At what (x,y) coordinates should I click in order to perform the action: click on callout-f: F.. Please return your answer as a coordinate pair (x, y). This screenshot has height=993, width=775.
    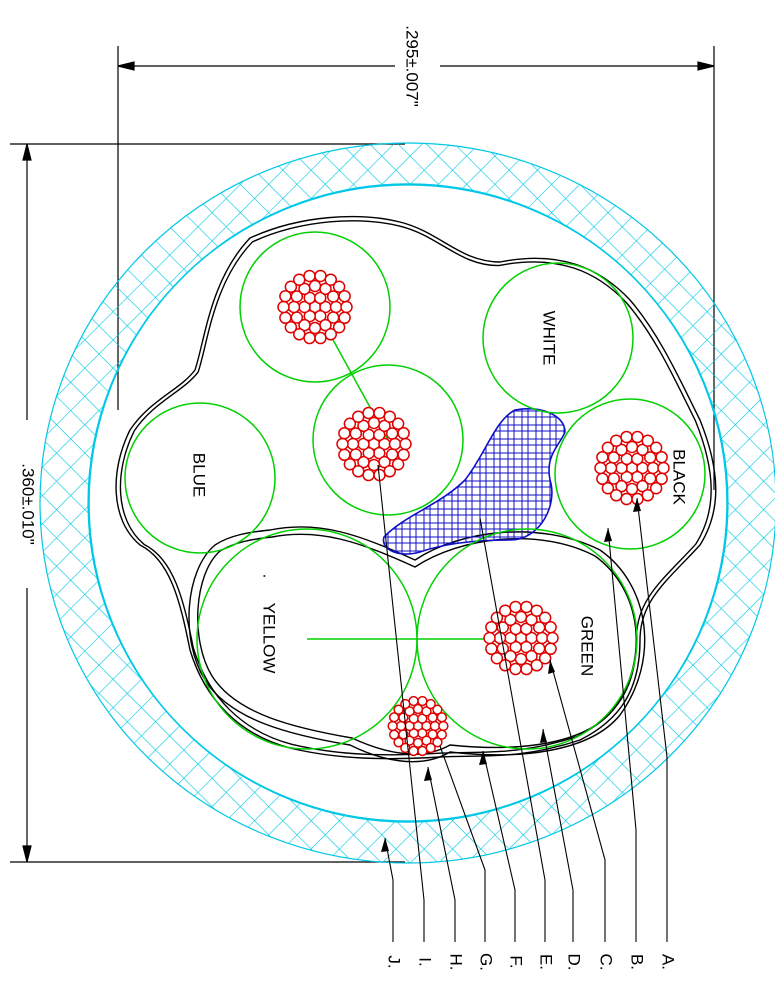
    Looking at the image, I should click on (516, 961).